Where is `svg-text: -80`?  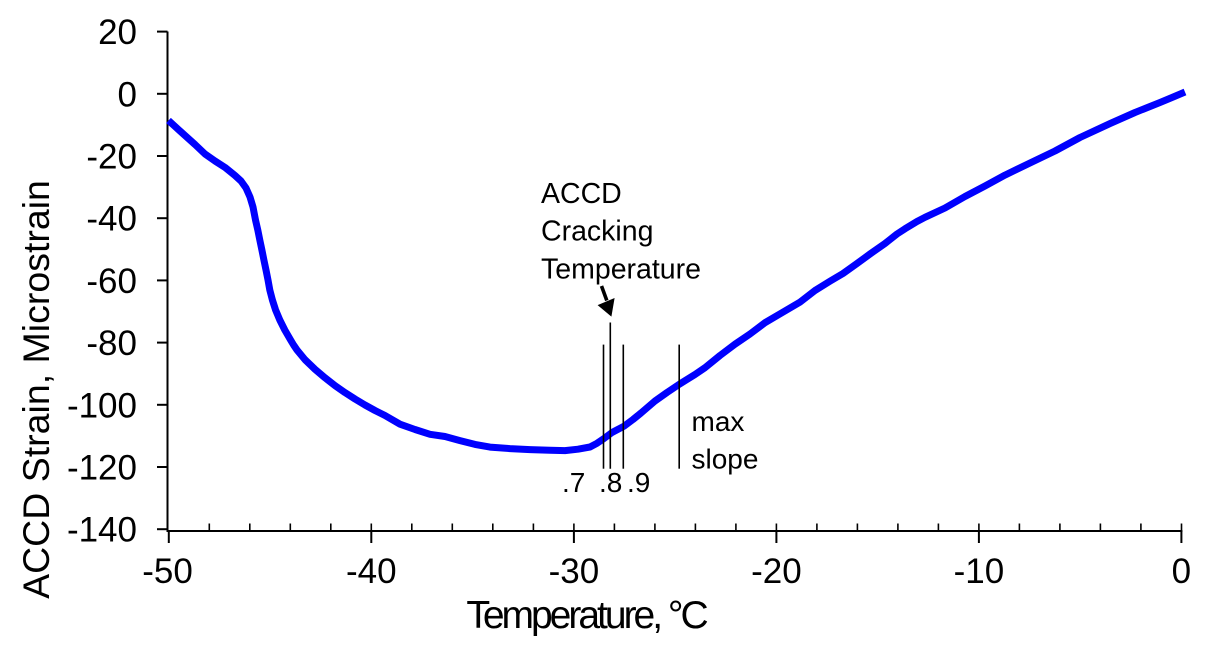
svg-text: -80 is located at coordinates (111, 343).